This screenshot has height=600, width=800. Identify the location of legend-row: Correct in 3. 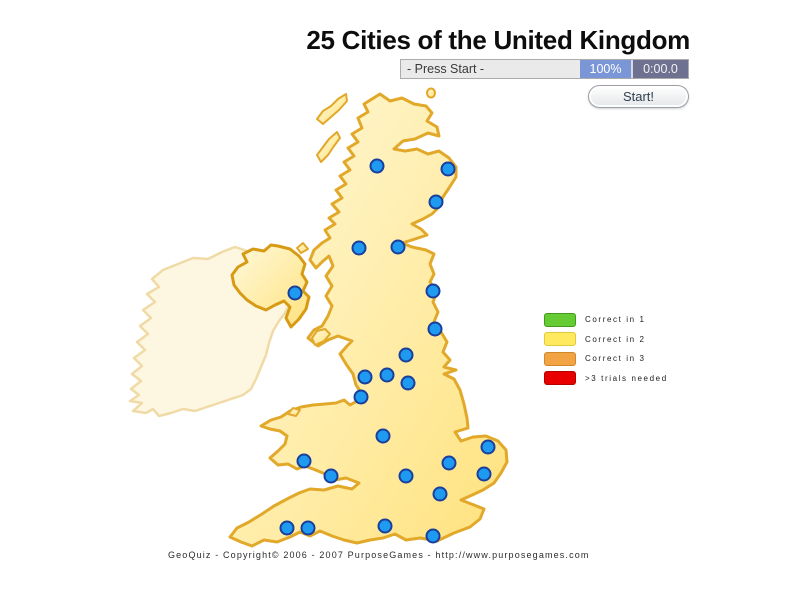
(606, 359).